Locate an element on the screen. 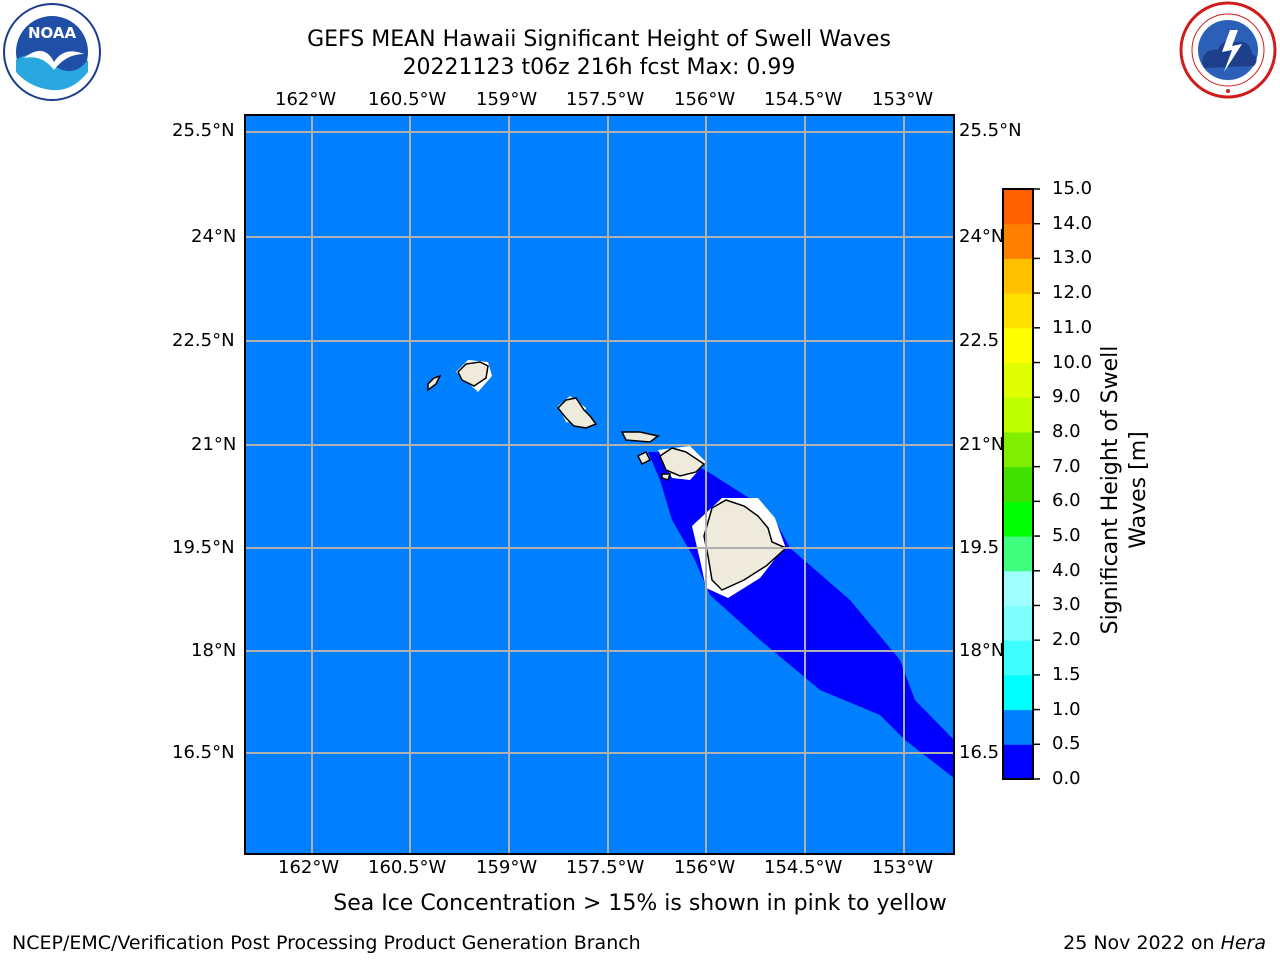  footer-host: Hera is located at coordinates (1243, 943).